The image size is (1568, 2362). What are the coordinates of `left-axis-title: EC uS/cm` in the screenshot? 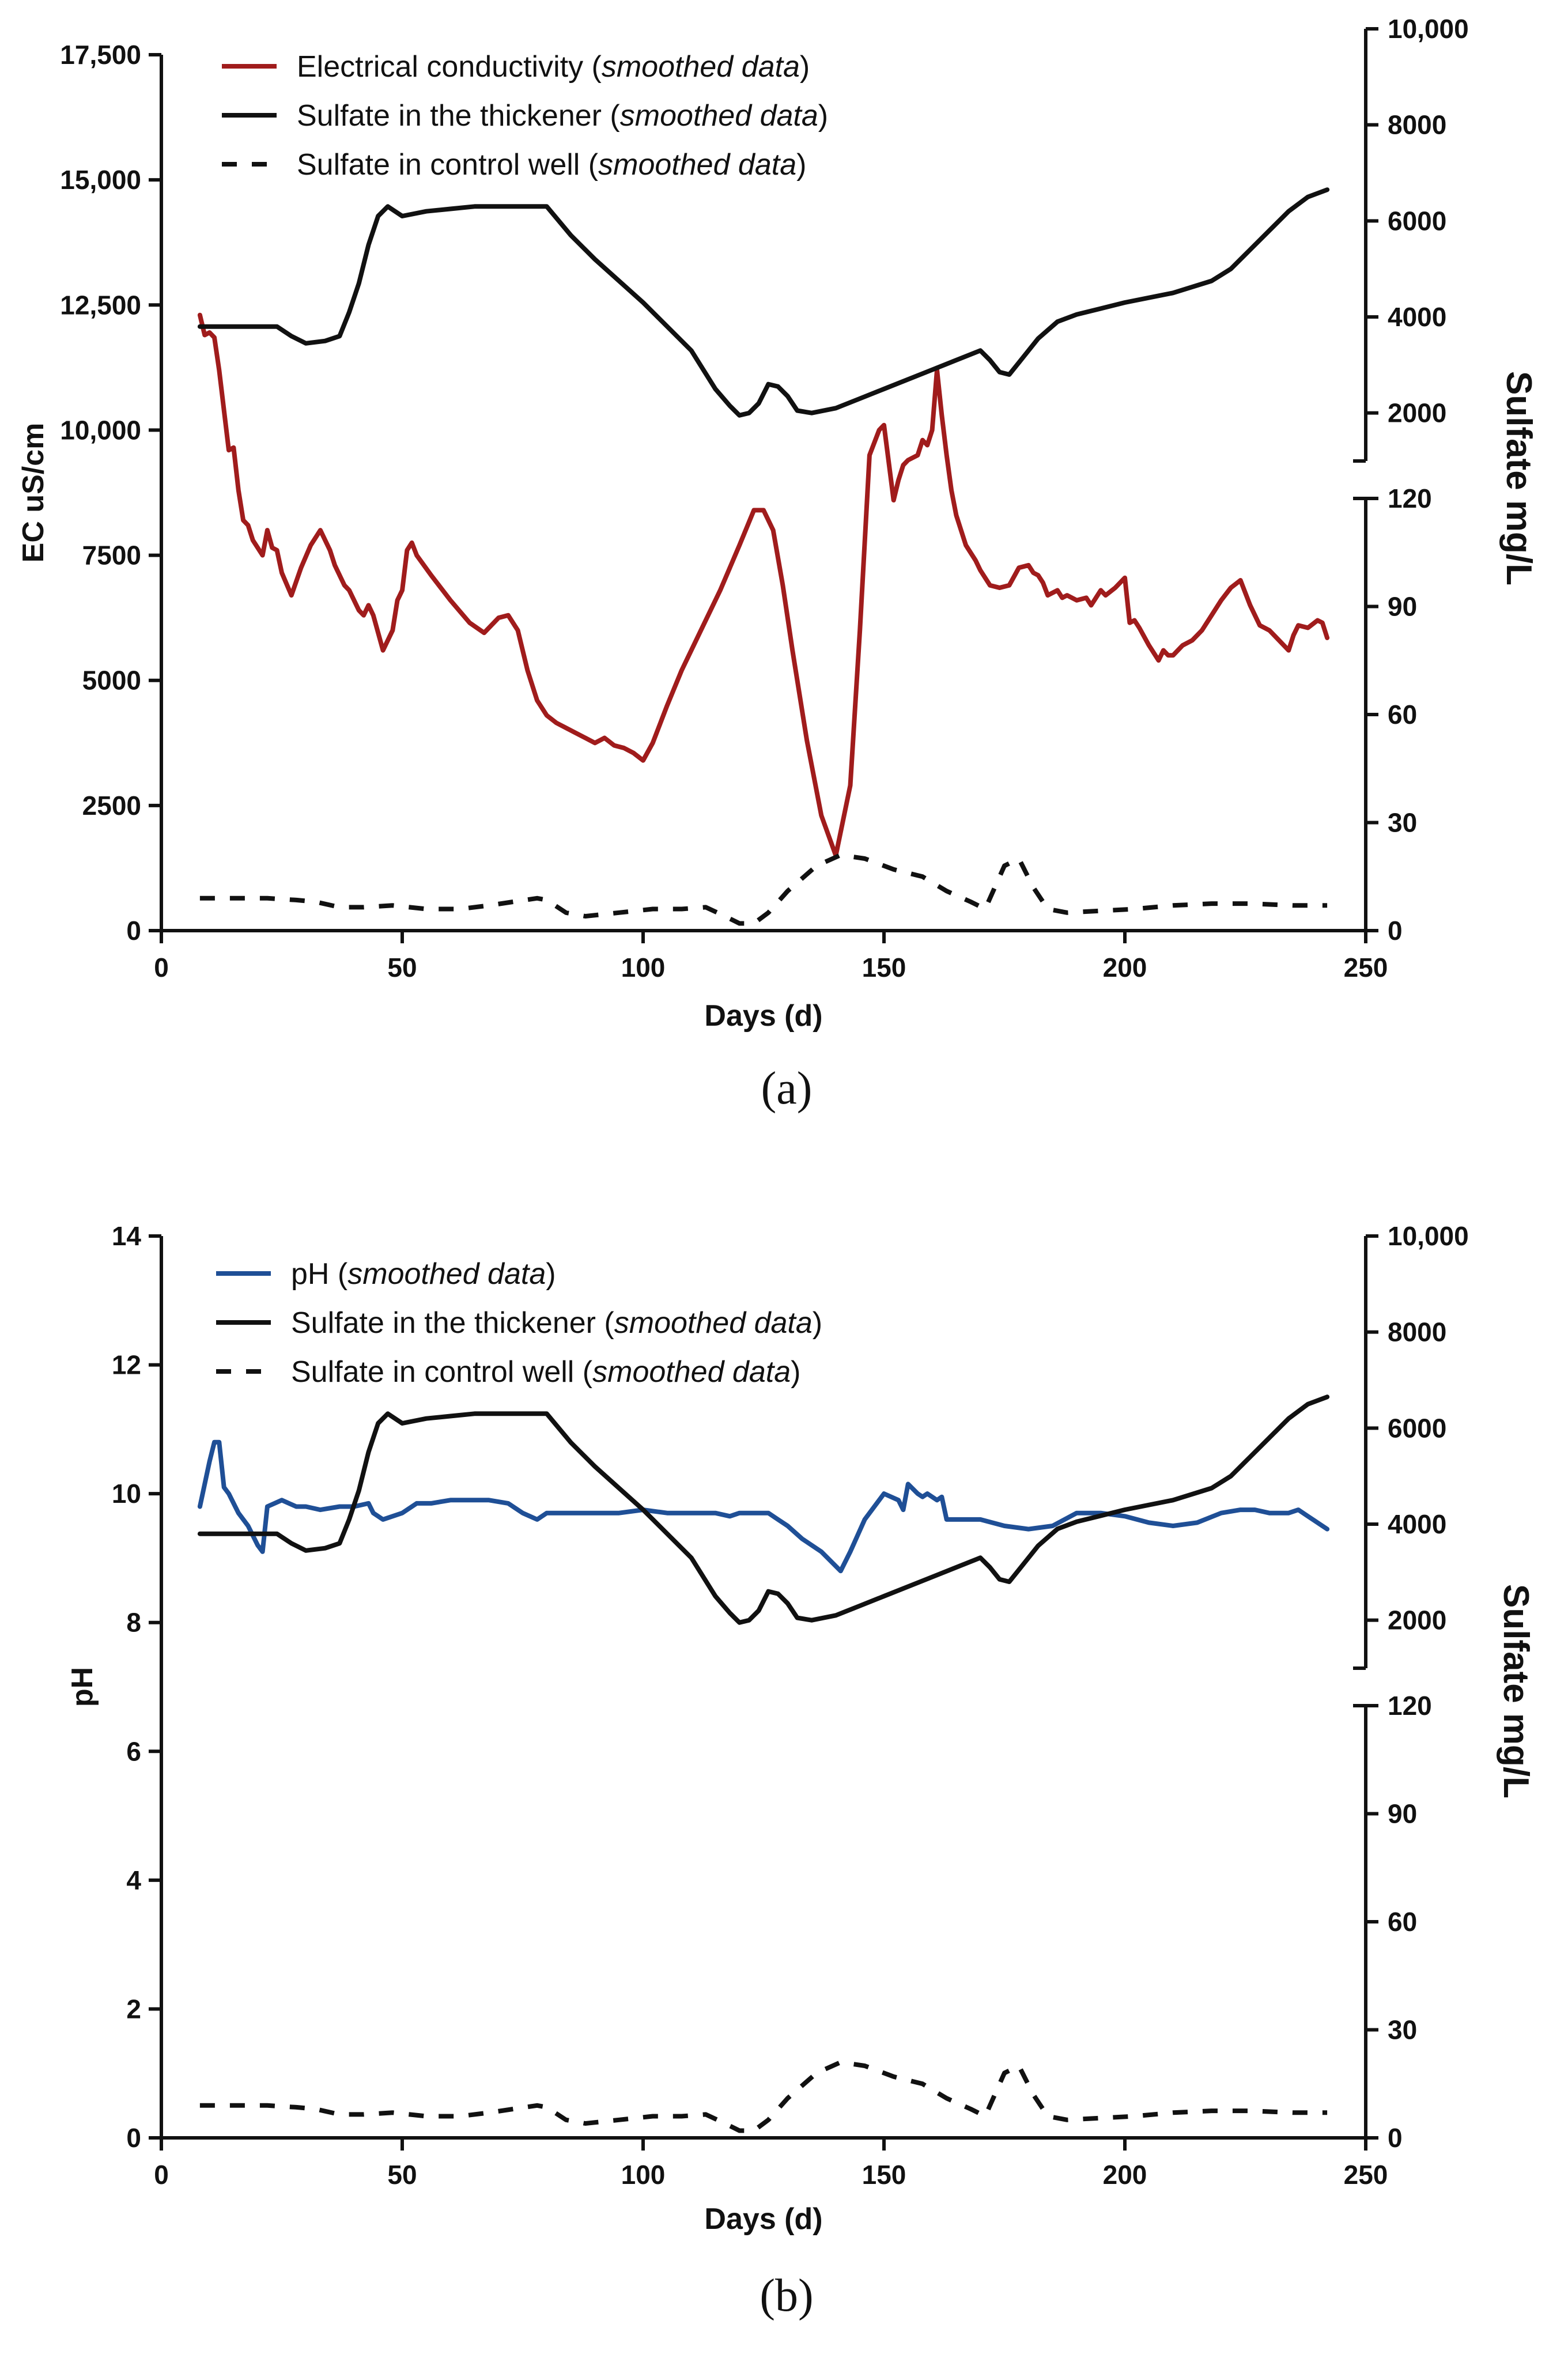 It's located at (33, 493).